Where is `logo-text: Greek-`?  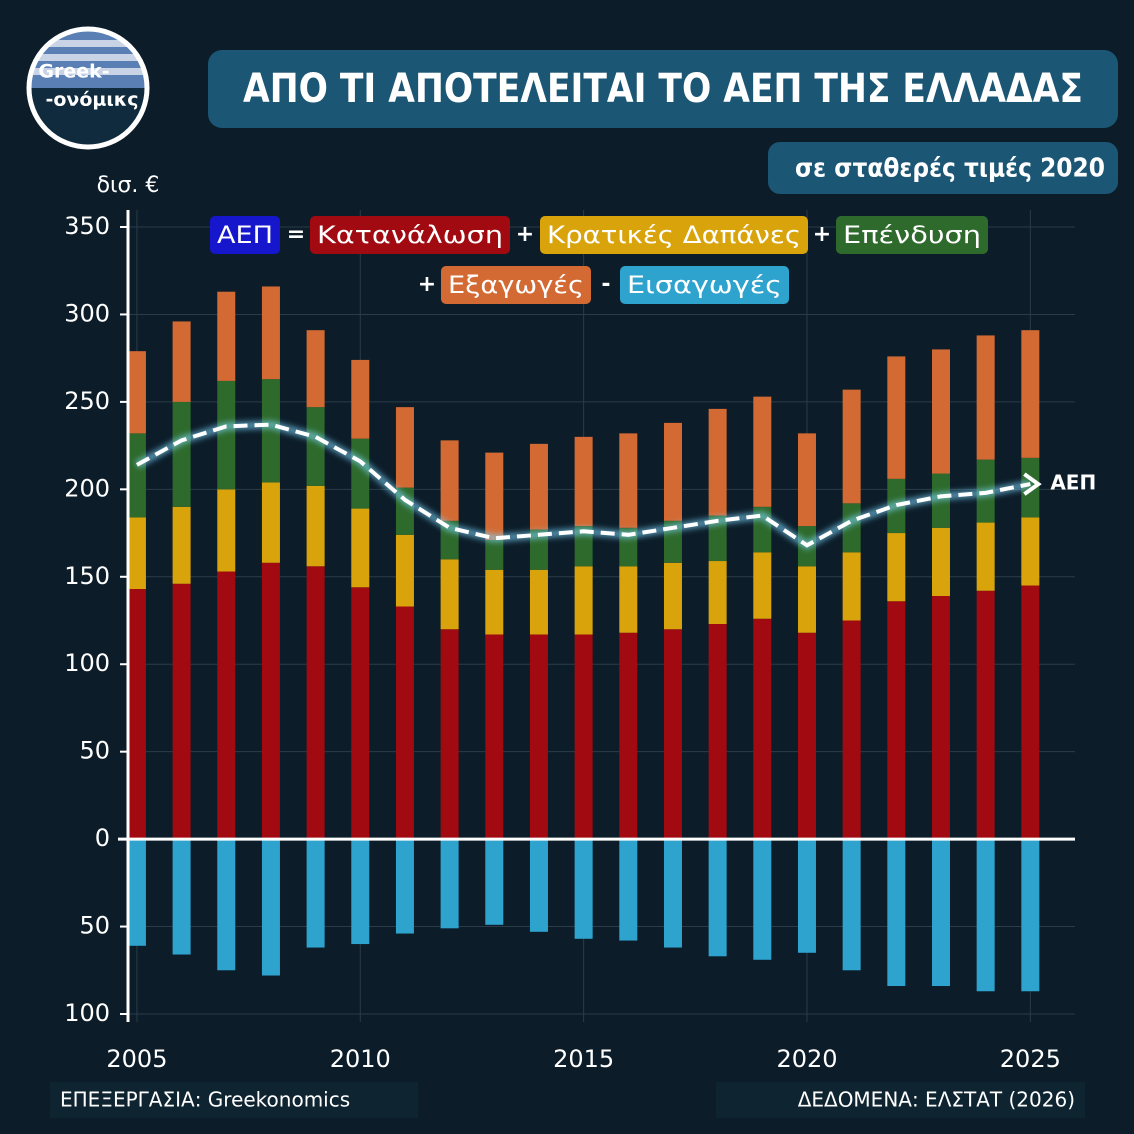
logo-text: Greek- is located at coordinates (73, 72).